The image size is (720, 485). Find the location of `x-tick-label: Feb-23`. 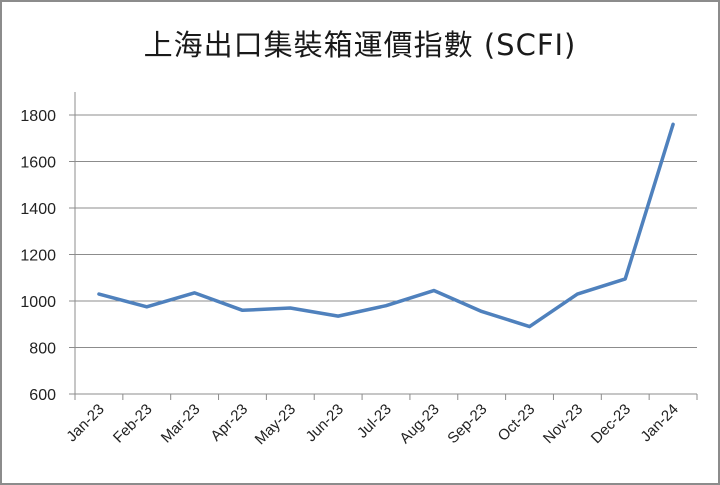

x-tick-label: Feb-23 is located at coordinates (133, 424).